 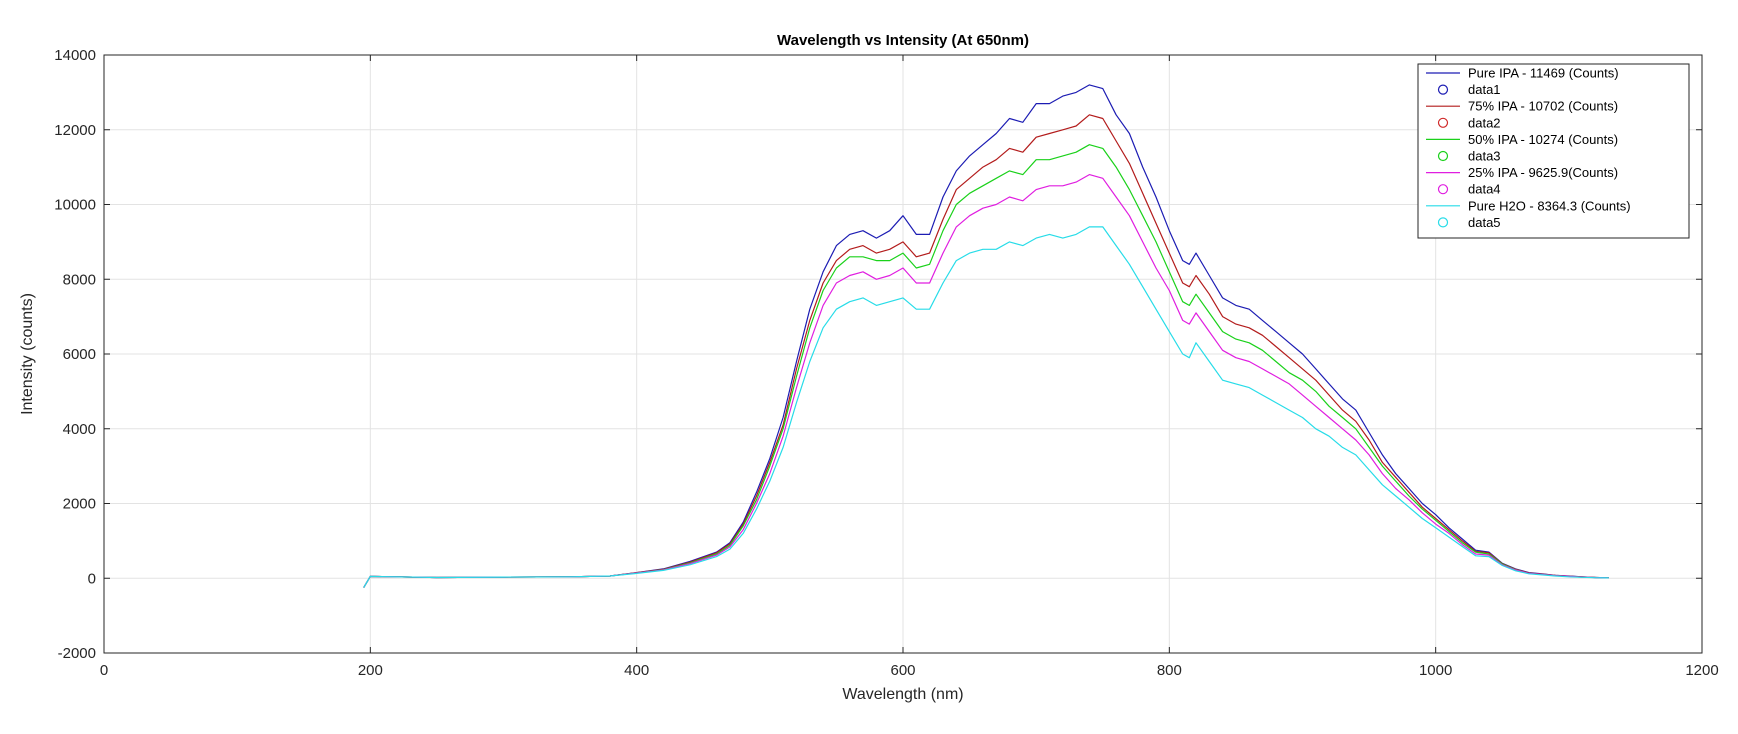 What do you see at coordinates (75, 55) in the screenshot?
I see `y-tick-label: 14000` at bounding box center [75, 55].